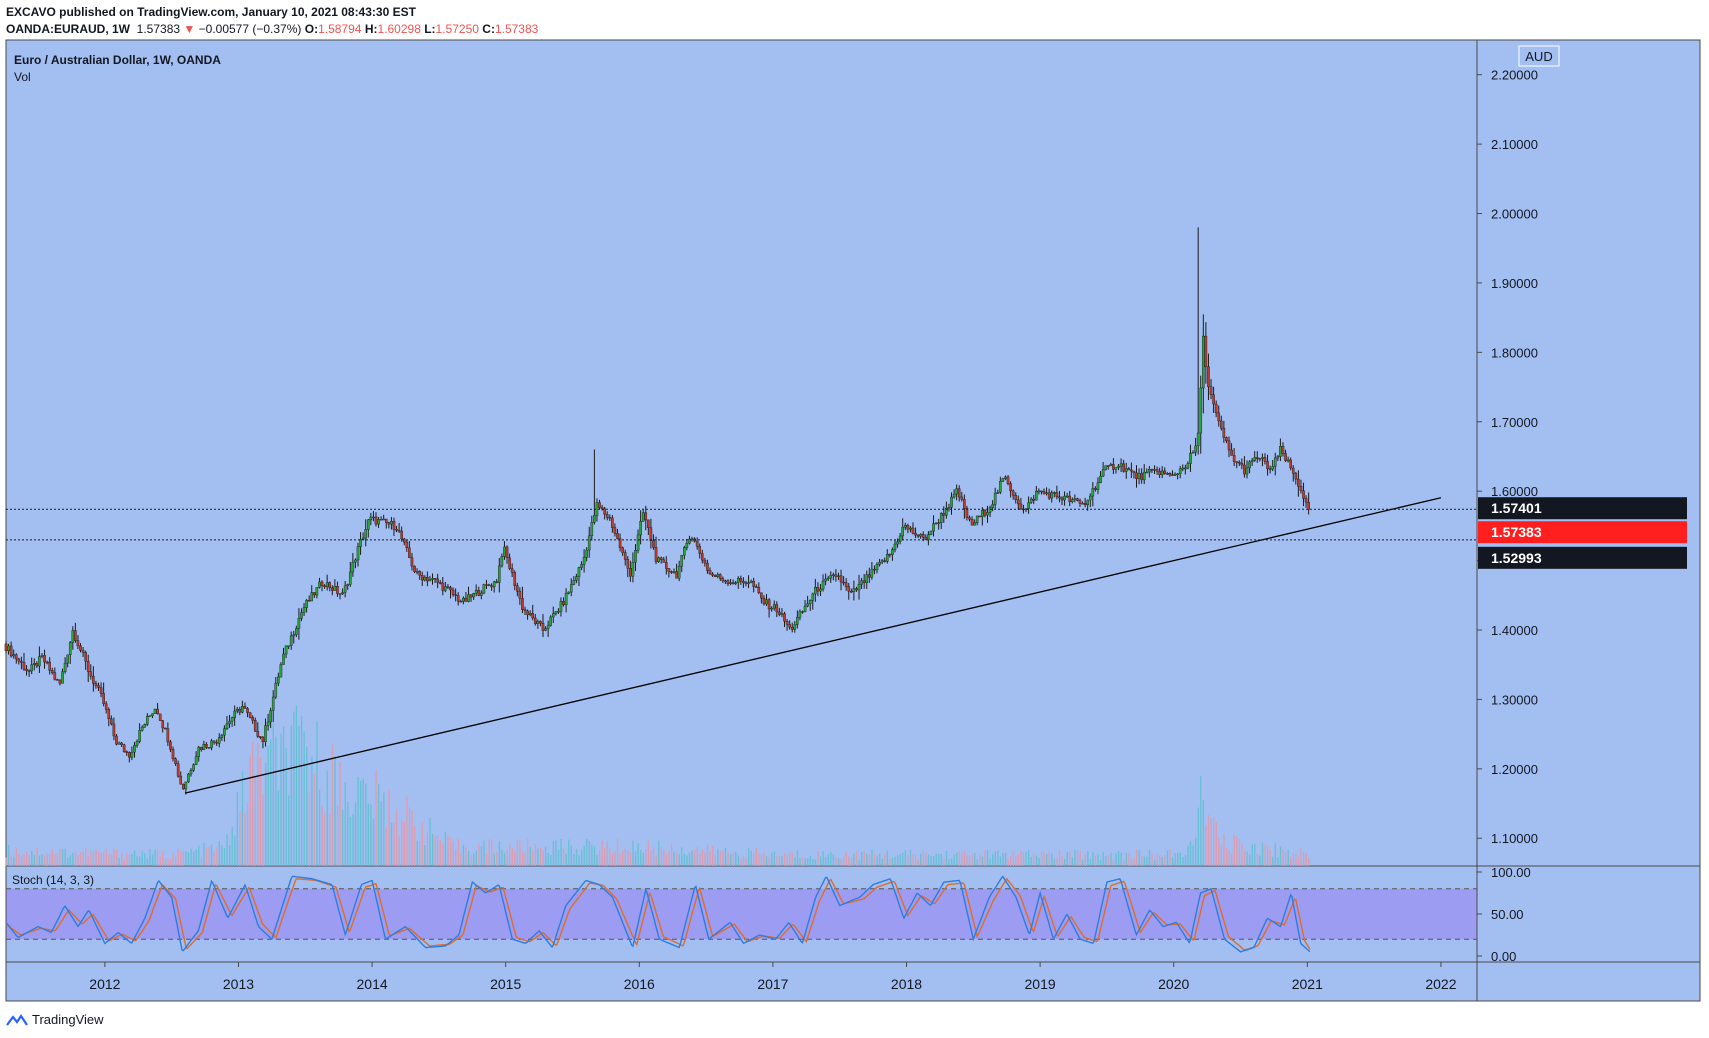  What do you see at coordinates (505, 984) in the screenshot?
I see `time-tick-label: 2015` at bounding box center [505, 984].